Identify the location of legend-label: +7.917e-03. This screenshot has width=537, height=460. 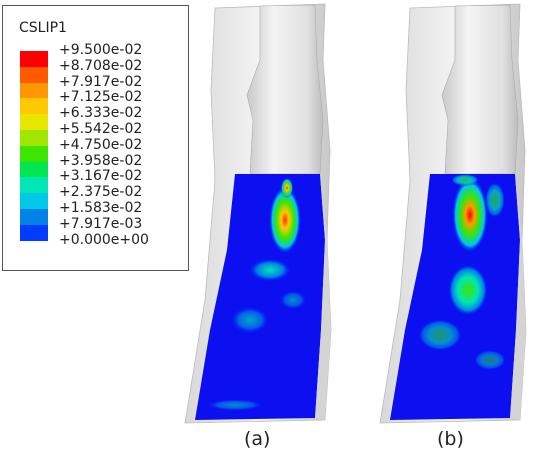
(101, 223).